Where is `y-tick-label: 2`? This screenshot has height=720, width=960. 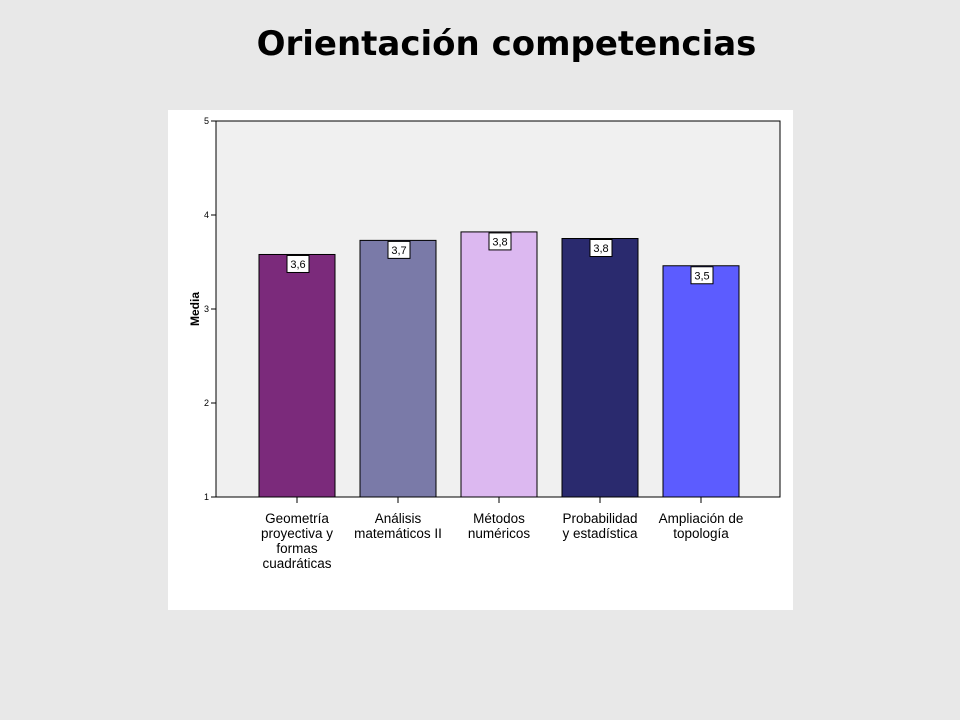
y-tick-label: 2 is located at coordinates (206, 403).